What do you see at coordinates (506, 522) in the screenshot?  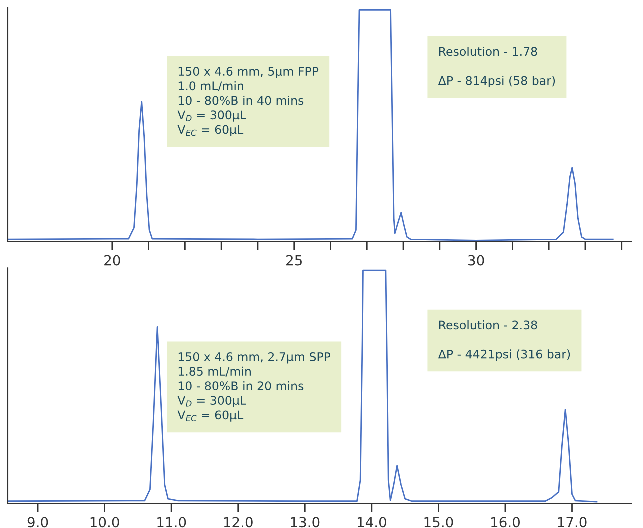 I see `x-tick-label: 16.0` at bounding box center [506, 522].